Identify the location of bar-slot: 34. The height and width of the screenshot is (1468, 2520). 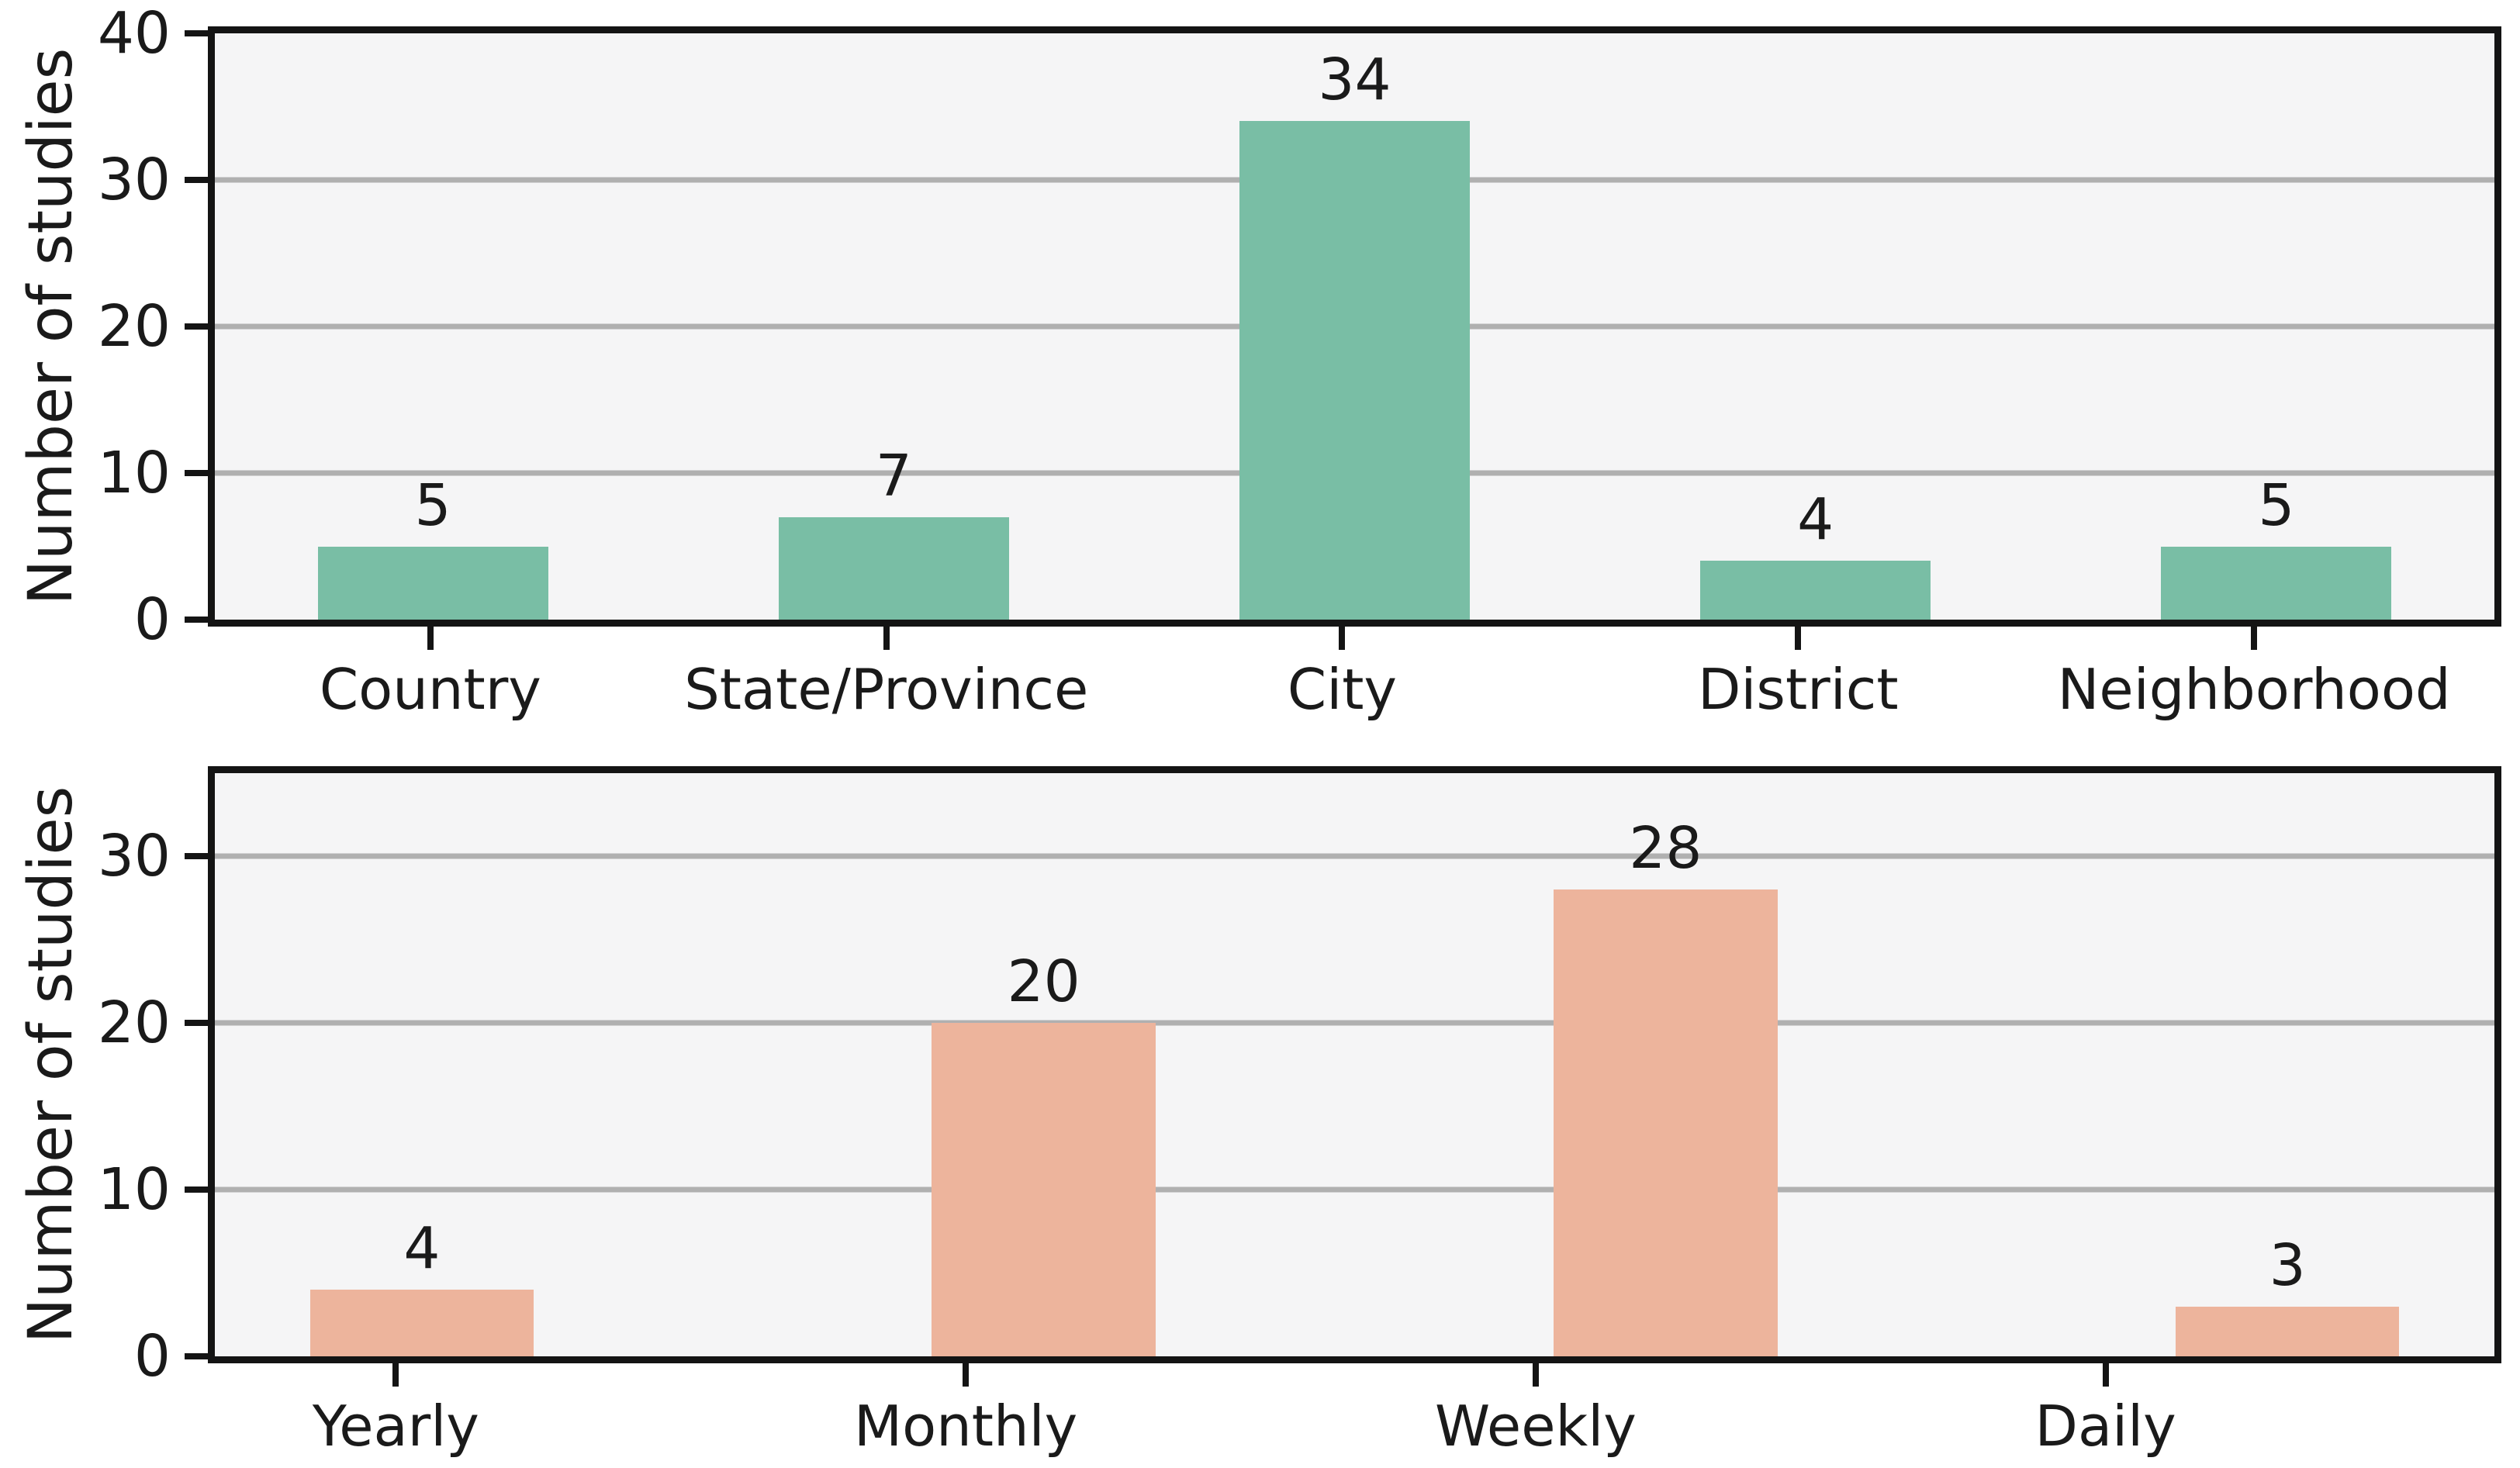
(1355, 326).